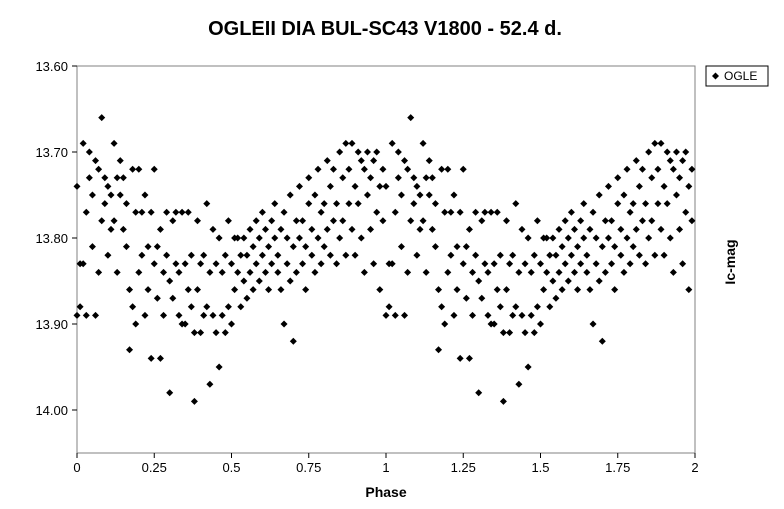 The height and width of the screenshot is (509, 784). I want to click on y-axis: 13.60 13.70 13.80 13.90 14.00, so click(56, 238).